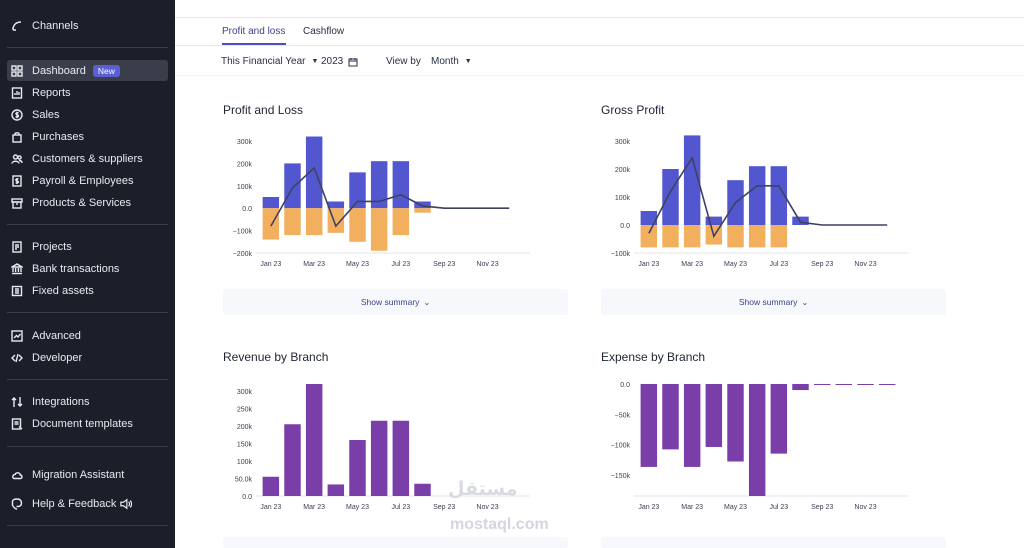 This screenshot has height=548, width=1024. Describe the element at coordinates (46, 114) in the screenshot. I see `sidebar-item-label: Sales` at that location.